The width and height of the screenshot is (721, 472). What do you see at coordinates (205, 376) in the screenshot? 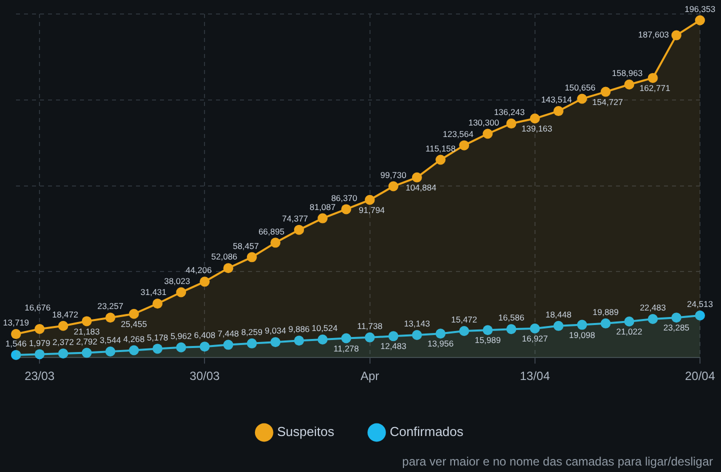
I see `x-tick-label: 30/03` at bounding box center [205, 376].